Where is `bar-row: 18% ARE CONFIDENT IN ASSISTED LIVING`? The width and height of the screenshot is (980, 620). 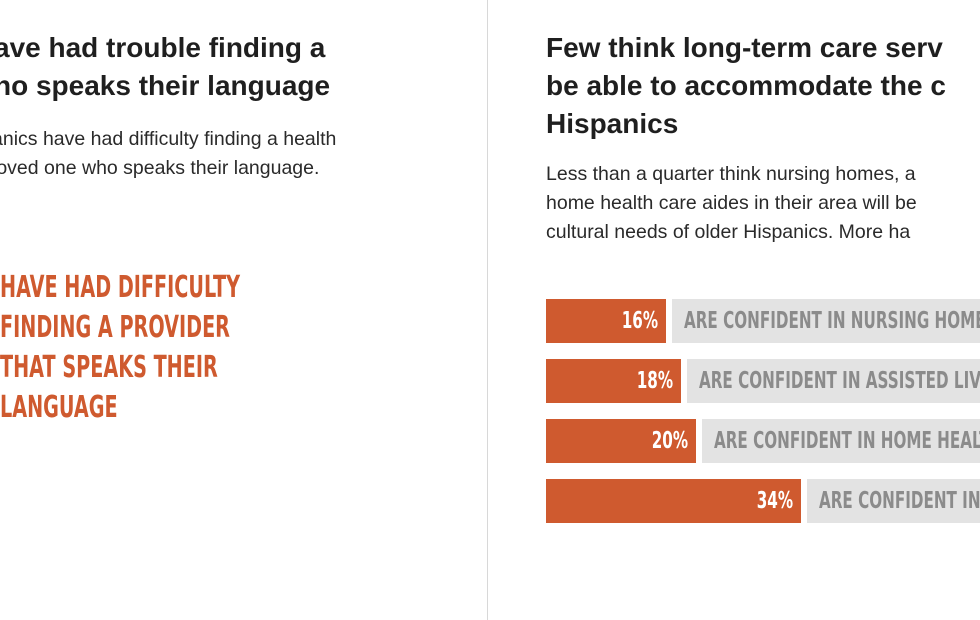
bar-row: 18% ARE CONFIDENT IN ASSISTED LIVING is located at coordinates (763, 381).